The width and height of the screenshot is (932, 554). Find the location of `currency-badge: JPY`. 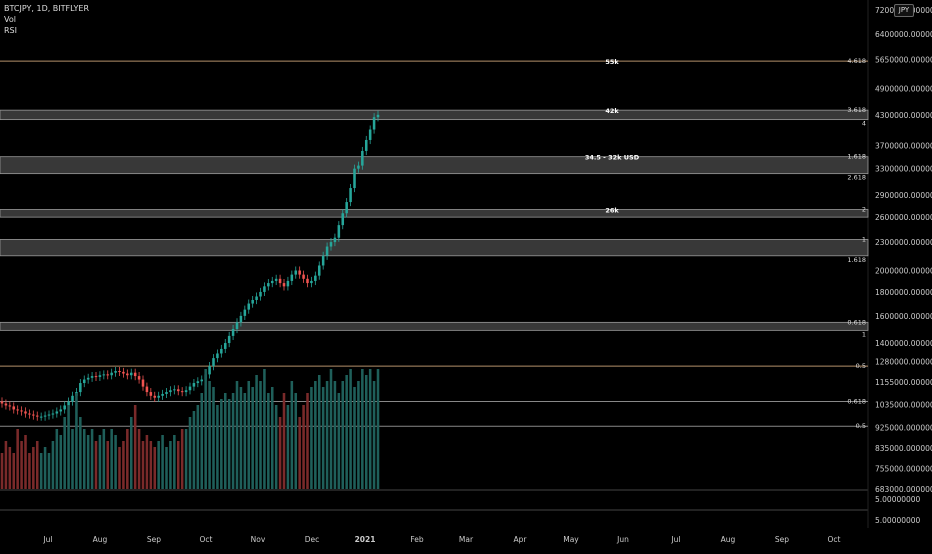

currency-badge: JPY is located at coordinates (904, 10).